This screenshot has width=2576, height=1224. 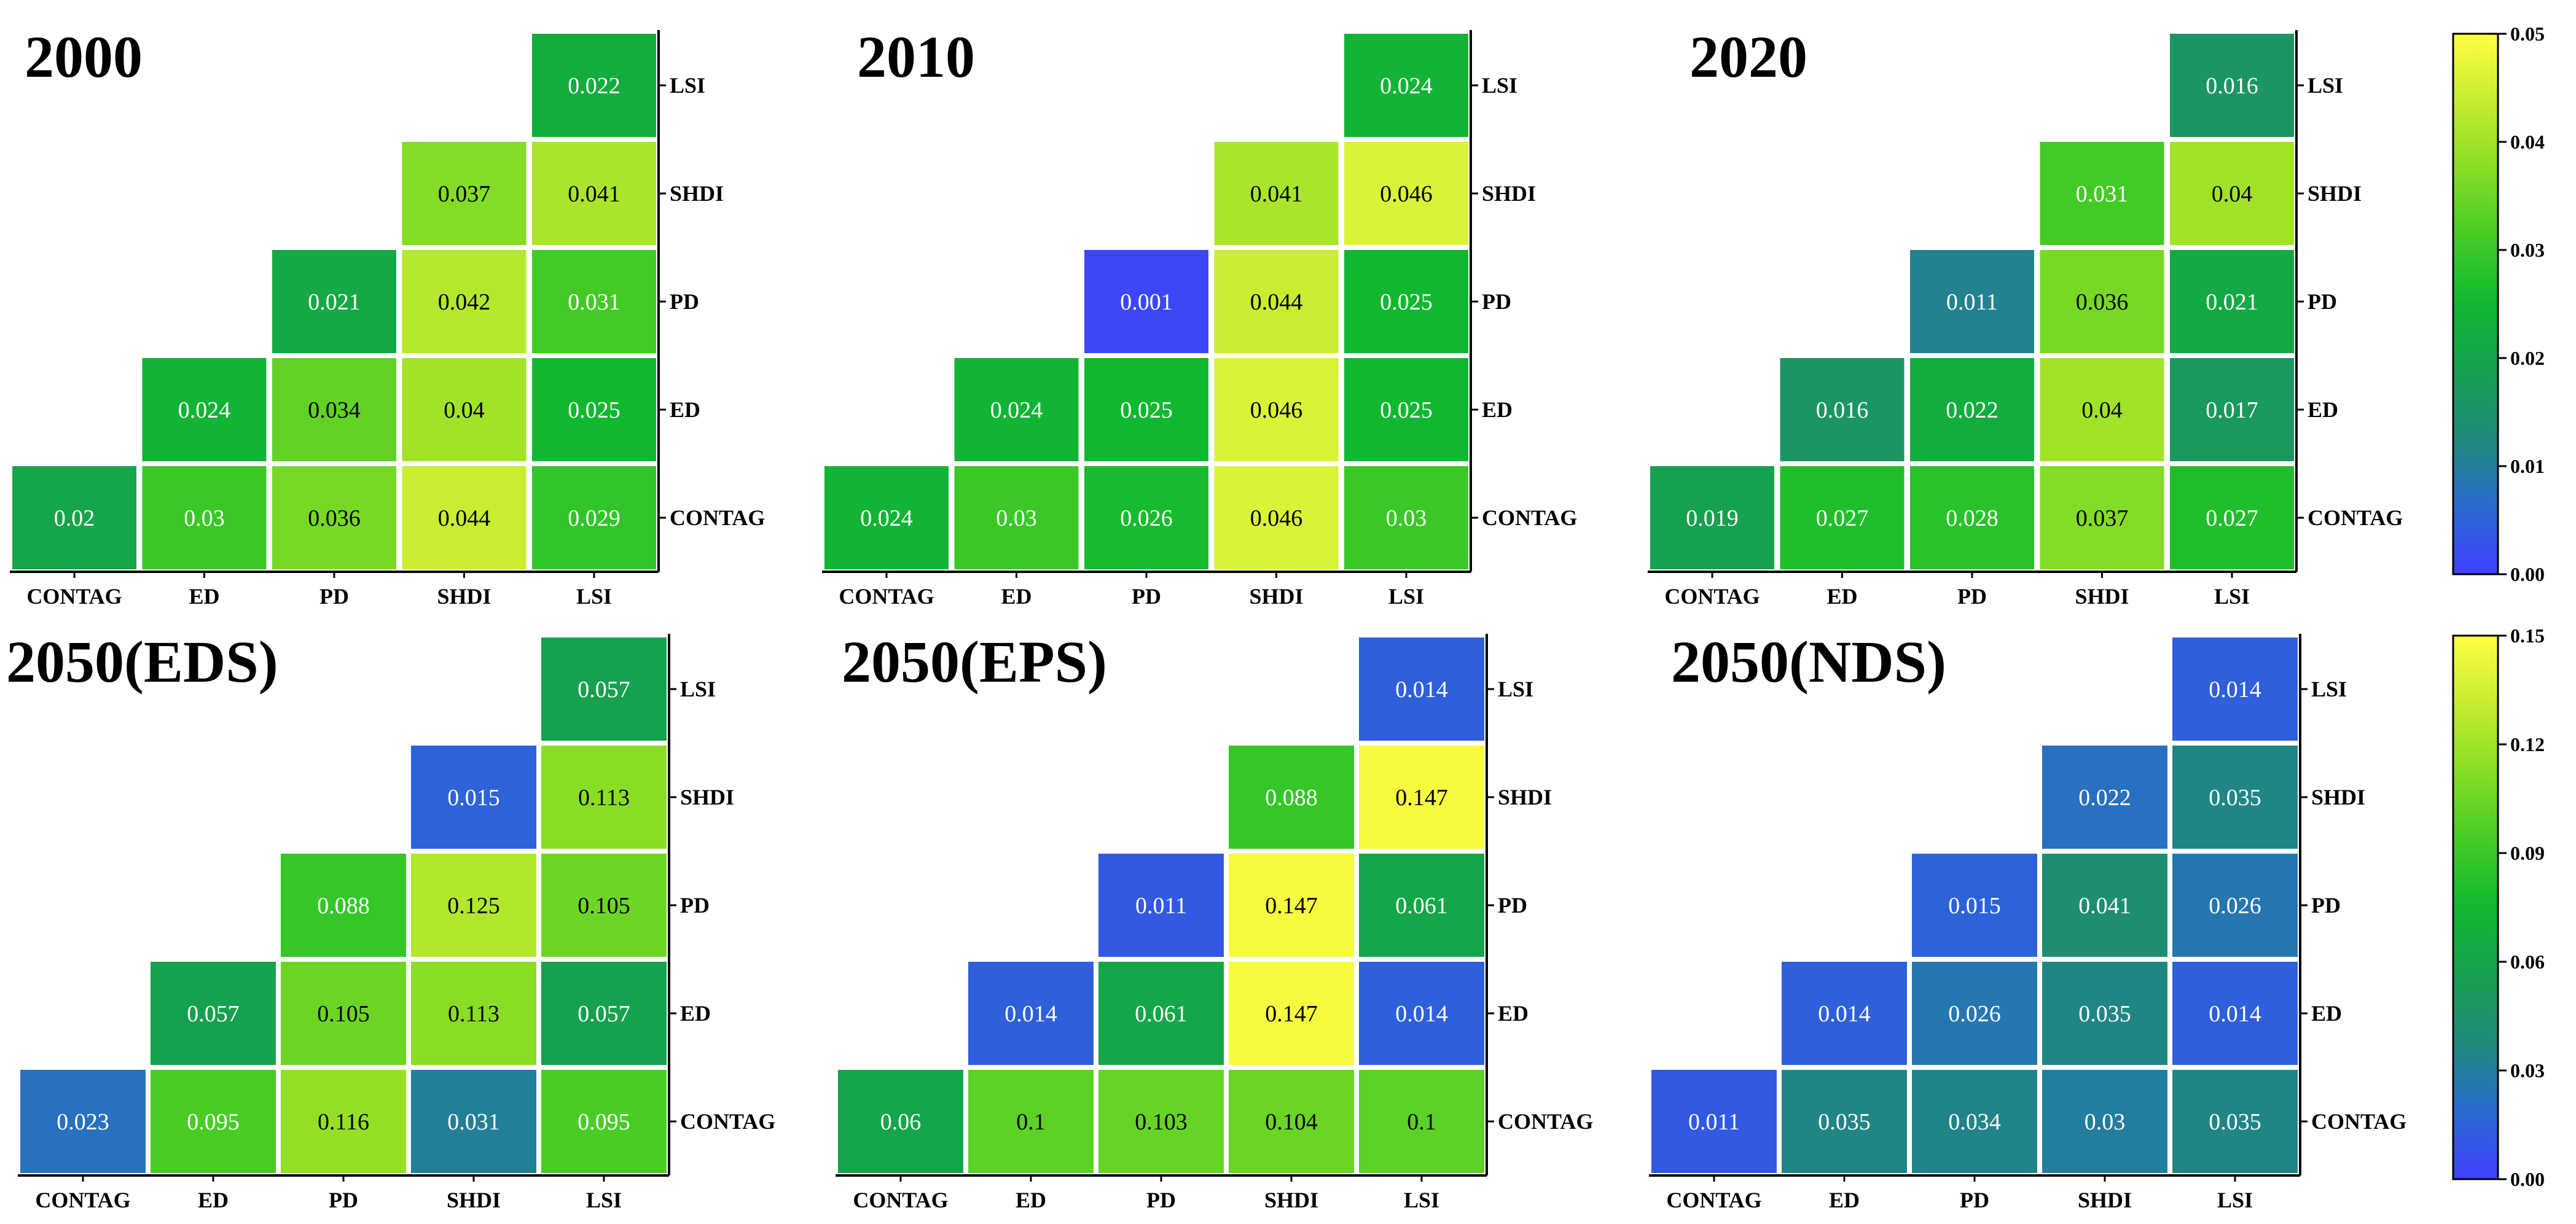 I want to click on heatmap-cell: 0.147, so click(x=1292, y=905).